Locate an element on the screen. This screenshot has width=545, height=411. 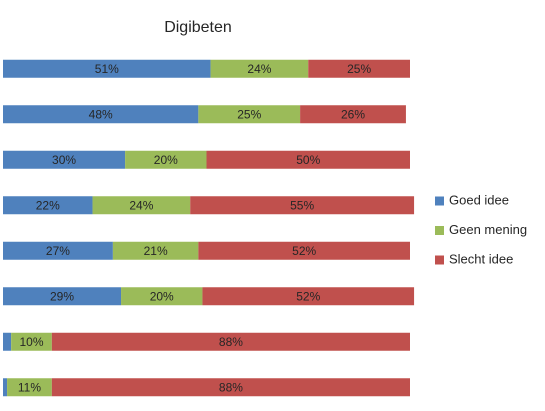
chart-title: Digibeten is located at coordinates (198, 27).